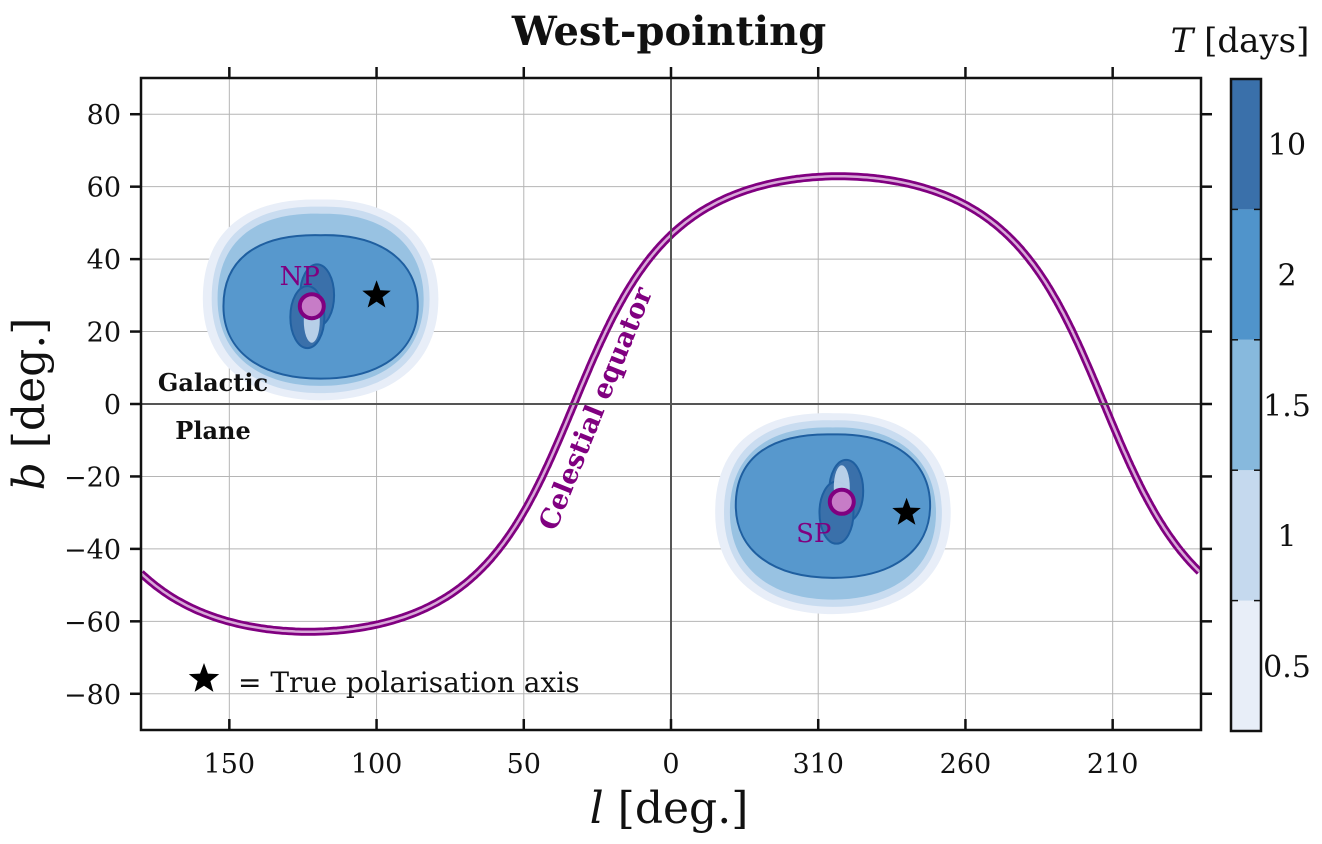 The width and height of the screenshot is (1322, 844). Describe the element at coordinates (1240, 41) in the screenshot. I see `colorbar-label: T [days]` at that location.